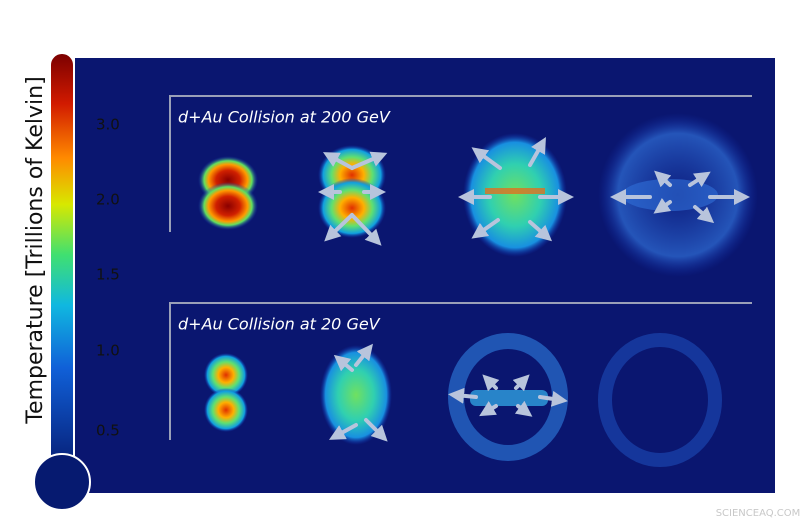  Describe the element at coordinates (35, 250) in the screenshot. I see `colorbar-label: Temperature [Trillions of Kelvin]` at that location.